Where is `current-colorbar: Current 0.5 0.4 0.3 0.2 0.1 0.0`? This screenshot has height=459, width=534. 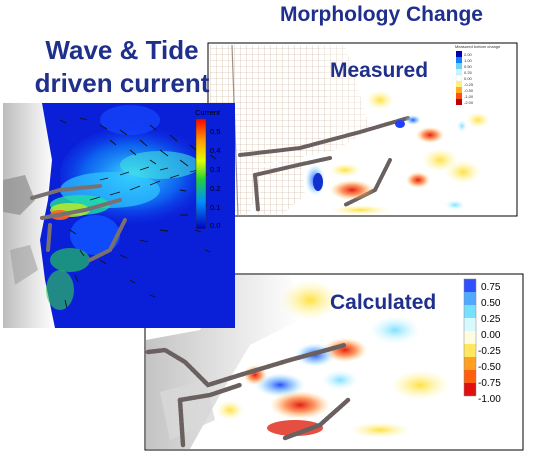
current-colorbar: Current 0.5 0.4 0.3 0.2 0.1 0.0 is located at coordinates (208, 169).